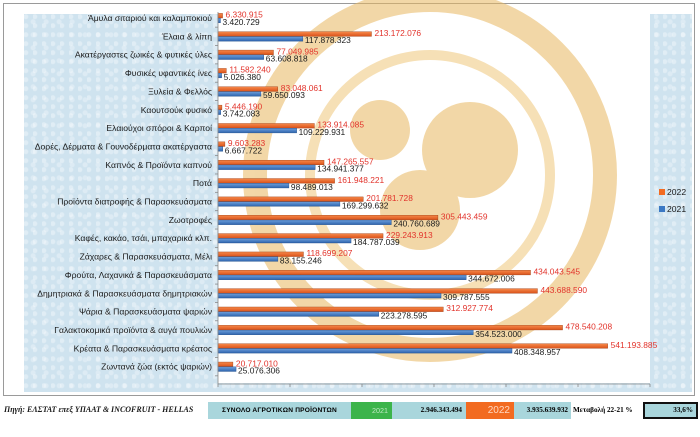 Image resolution: width=700 pixels, height=437 pixels. What do you see at coordinates (608, 410) in the screenshot?
I see `change-label: Μεταβολή 22-21 %` at bounding box center [608, 410].